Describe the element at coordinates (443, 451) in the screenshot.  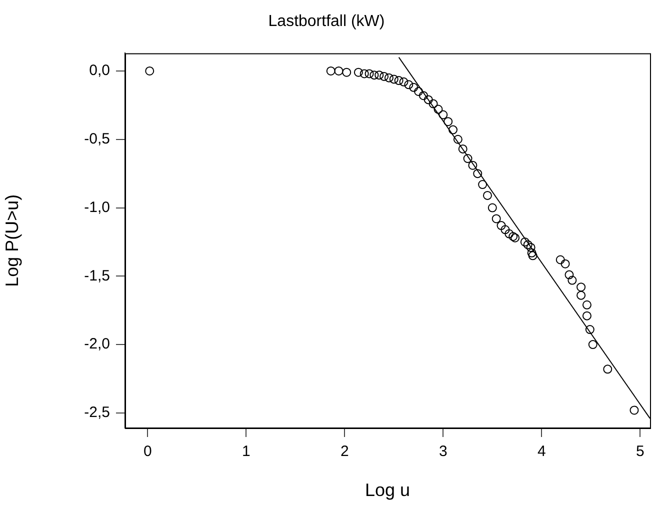
I see `x-tick-label: 3` at that location.